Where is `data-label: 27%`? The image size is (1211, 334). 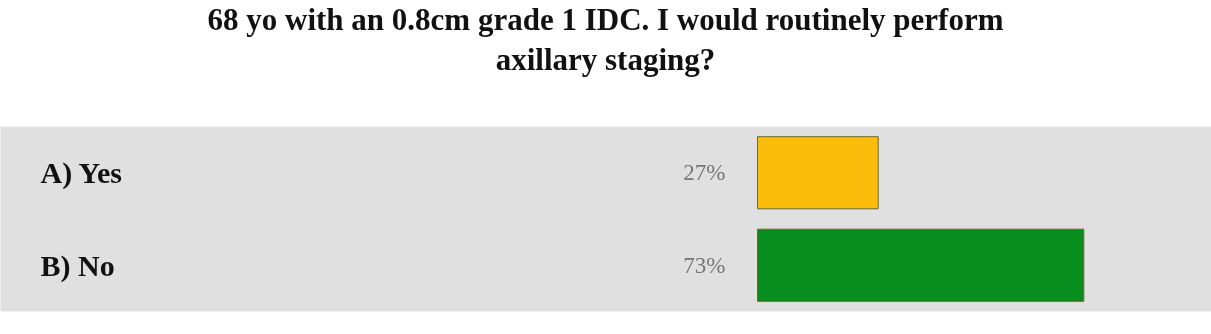
data-label: 27% is located at coordinates (704, 173).